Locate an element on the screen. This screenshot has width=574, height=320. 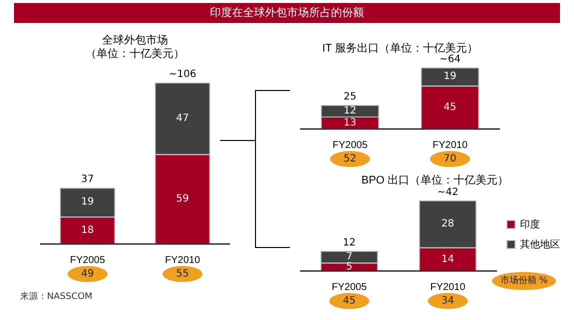
data-label: 59 is located at coordinates (182, 199).